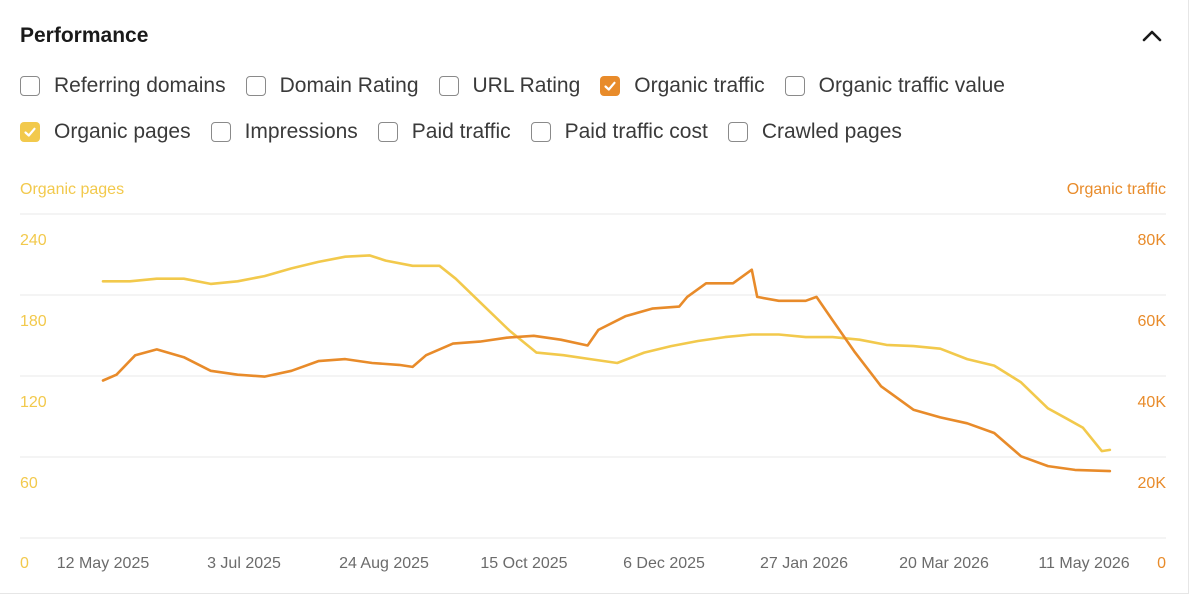 The width and height of the screenshot is (1200, 595). Describe the element at coordinates (1152, 240) in the screenshot. I see `right-tick-label: 80K` at that location.